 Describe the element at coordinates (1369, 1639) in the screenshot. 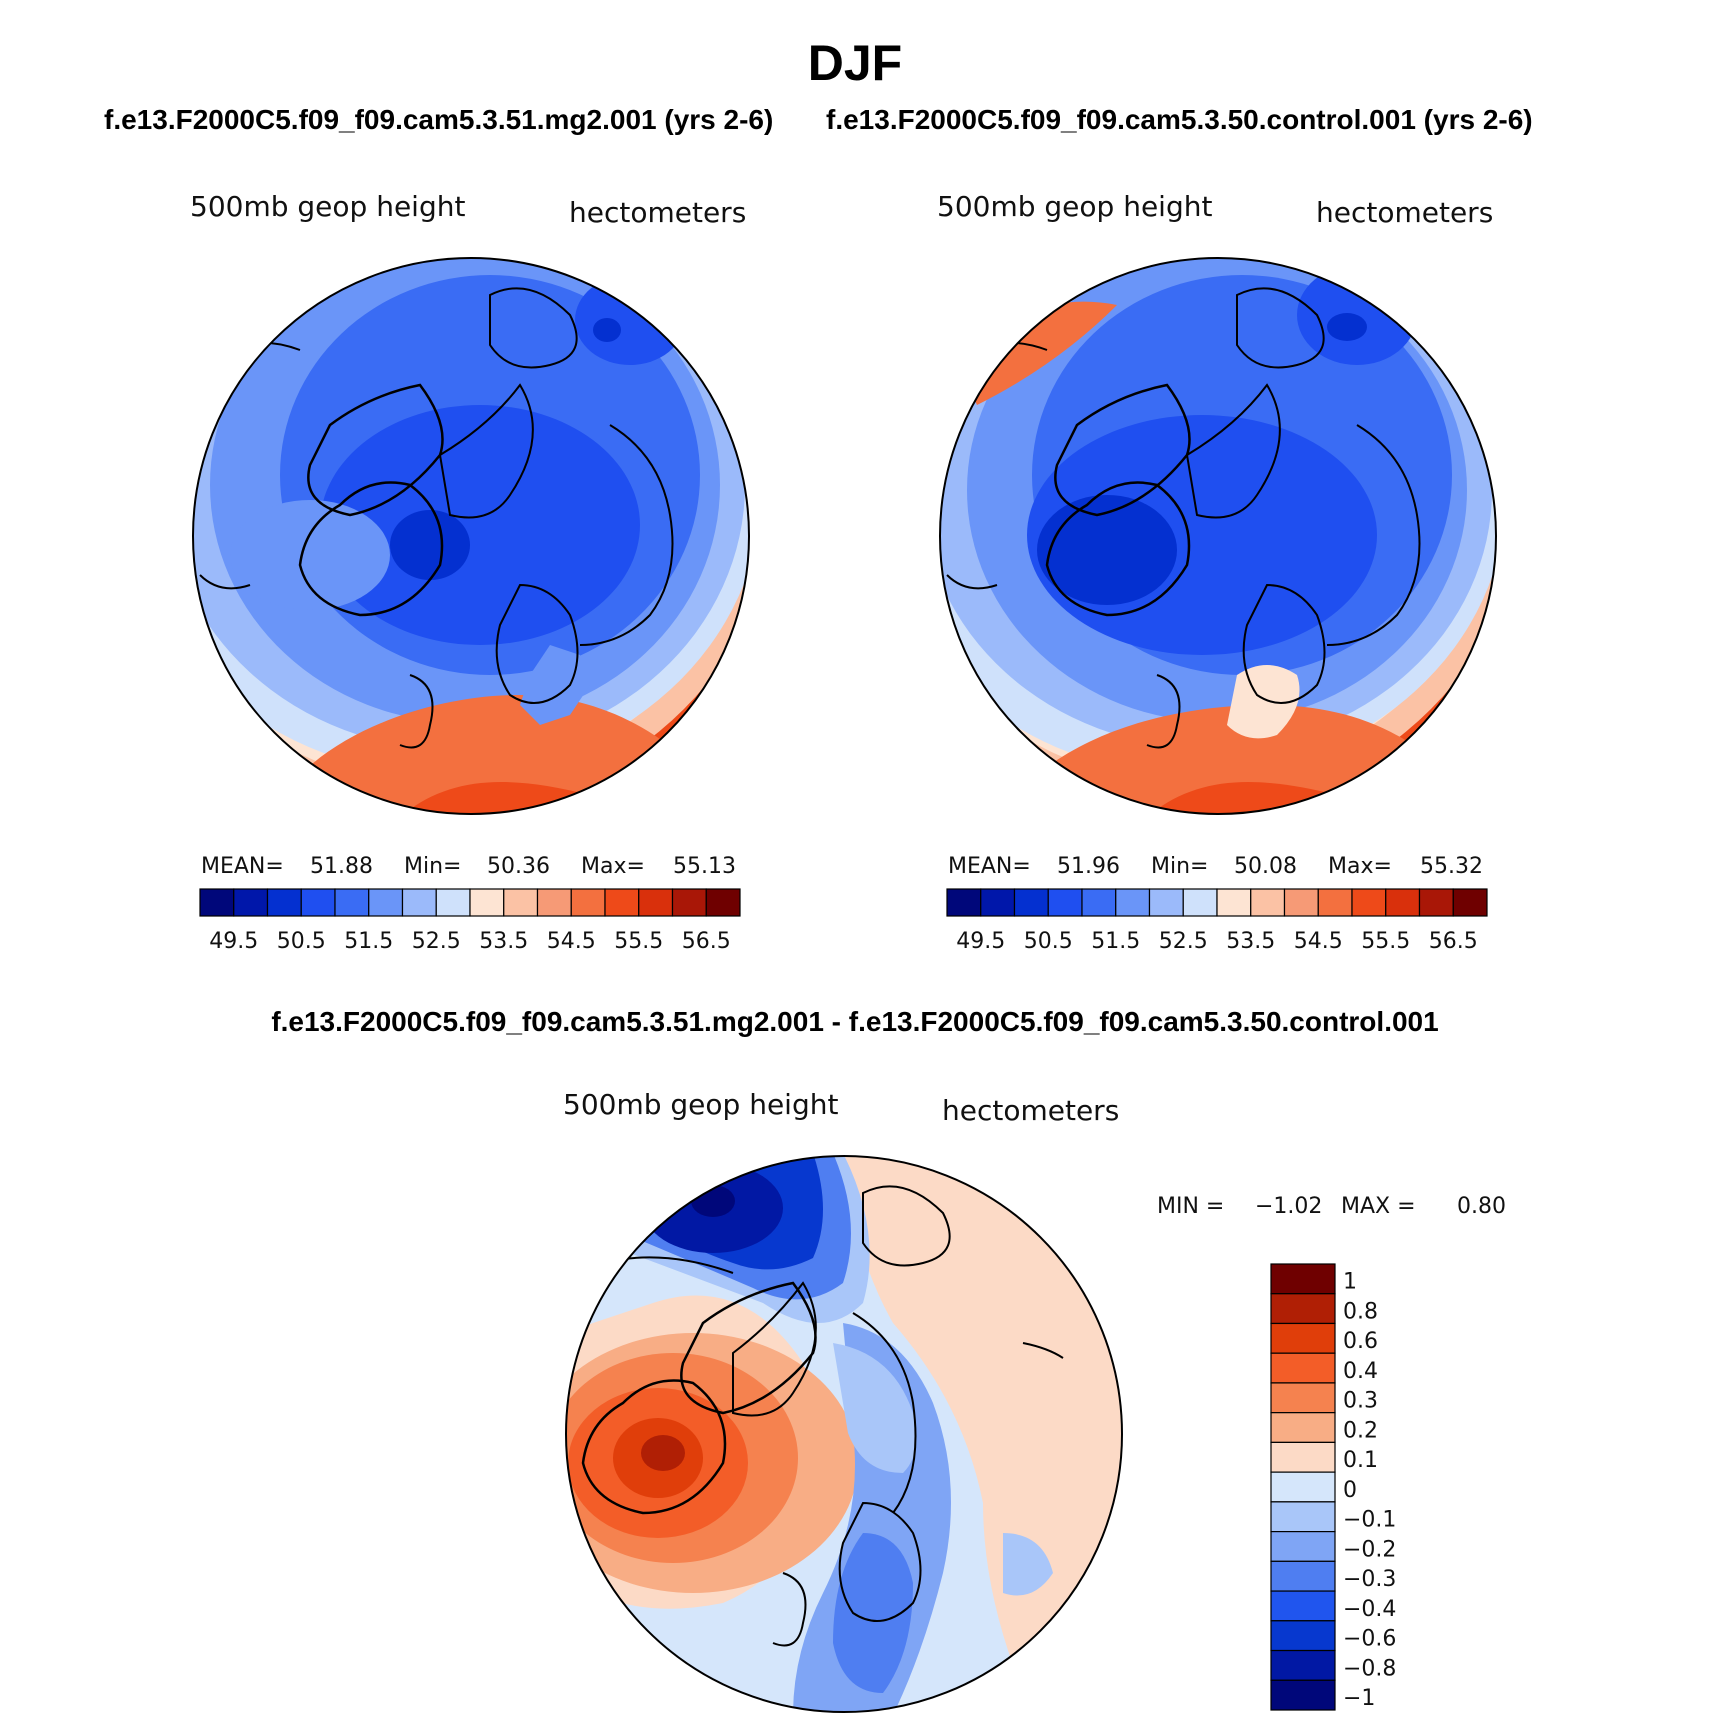

I see `diff-colorbar-label-12: −0.6` at that location.